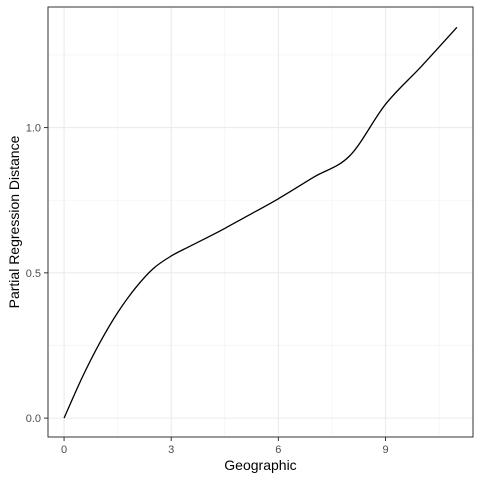 The height and width of the screenshot is (480, 480). What do you see at coordinates (64, 450) in the screenshot?
I see `x-tick-label-0: 0` at bounding box center [64, 450].